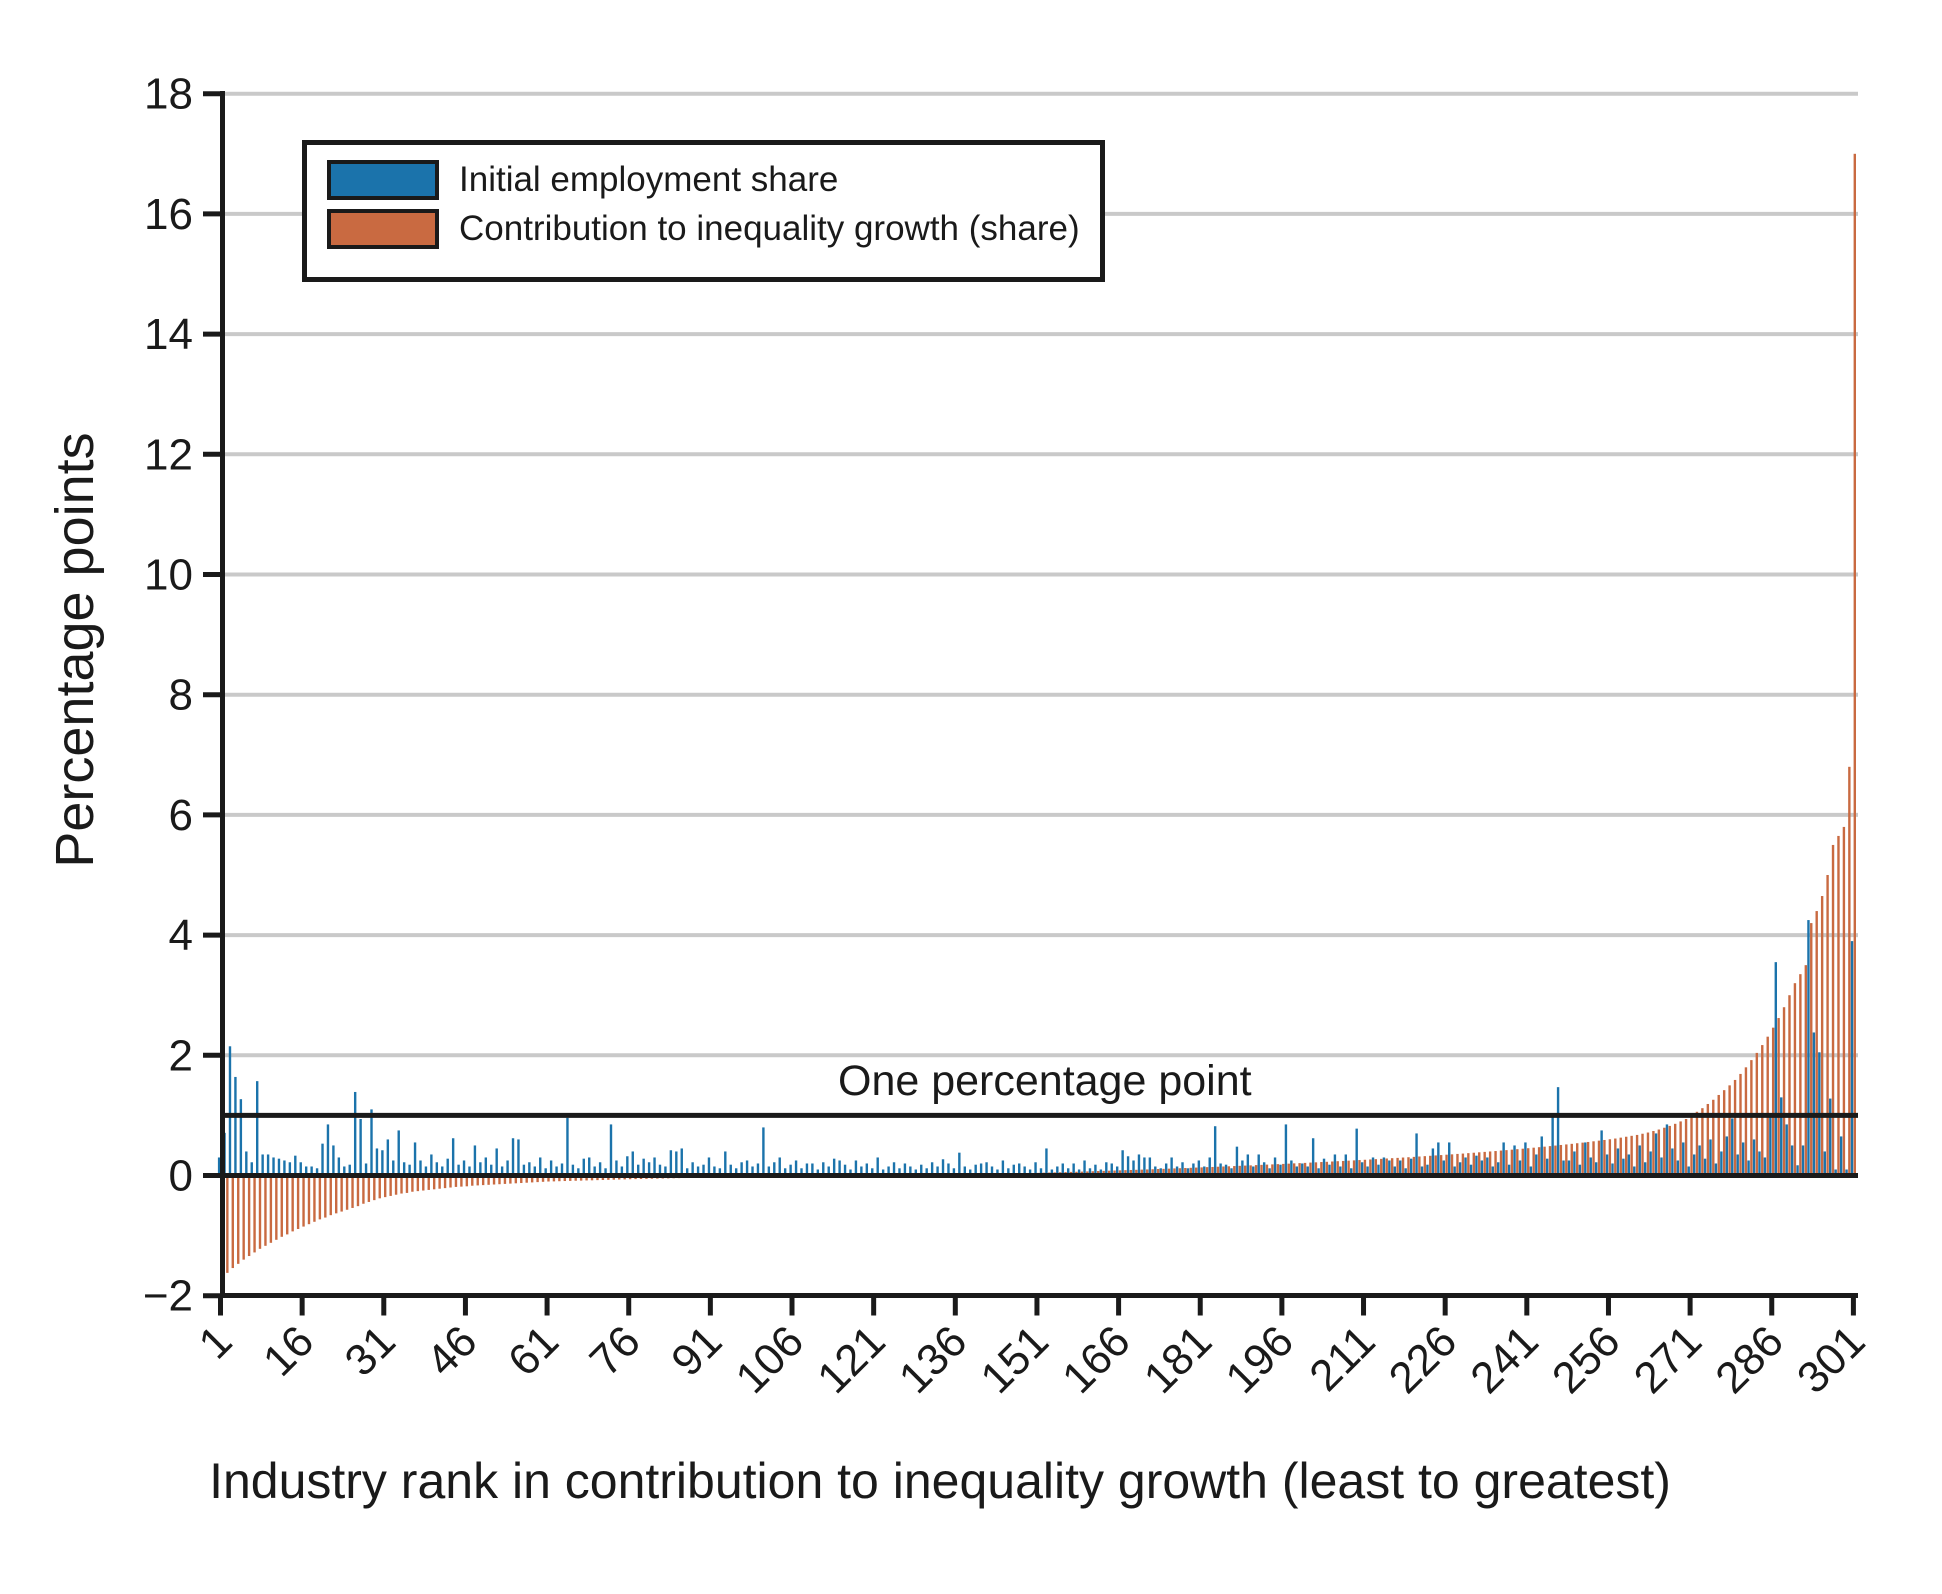 Image resolution: width=1942 pixels, height=1594 pixels. What do you see at coordinates (1504, 1359) in the screenshot?
I see `x-tick-label-241: 241` at bounding box center [1504, 1359].